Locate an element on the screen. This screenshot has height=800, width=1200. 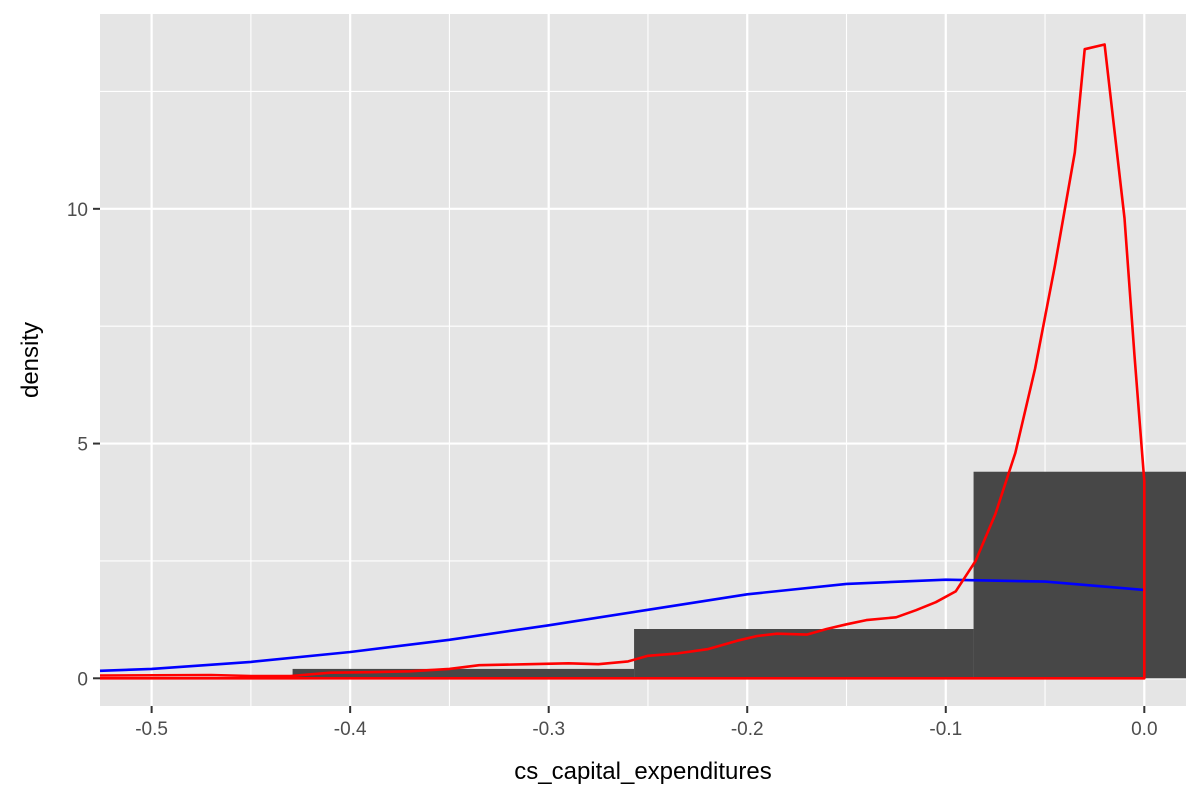
x-axis-ticks: -0.5 -0.4 -0.3 -0.2 -0.1 0.0 is located at coordinates (646, 723).